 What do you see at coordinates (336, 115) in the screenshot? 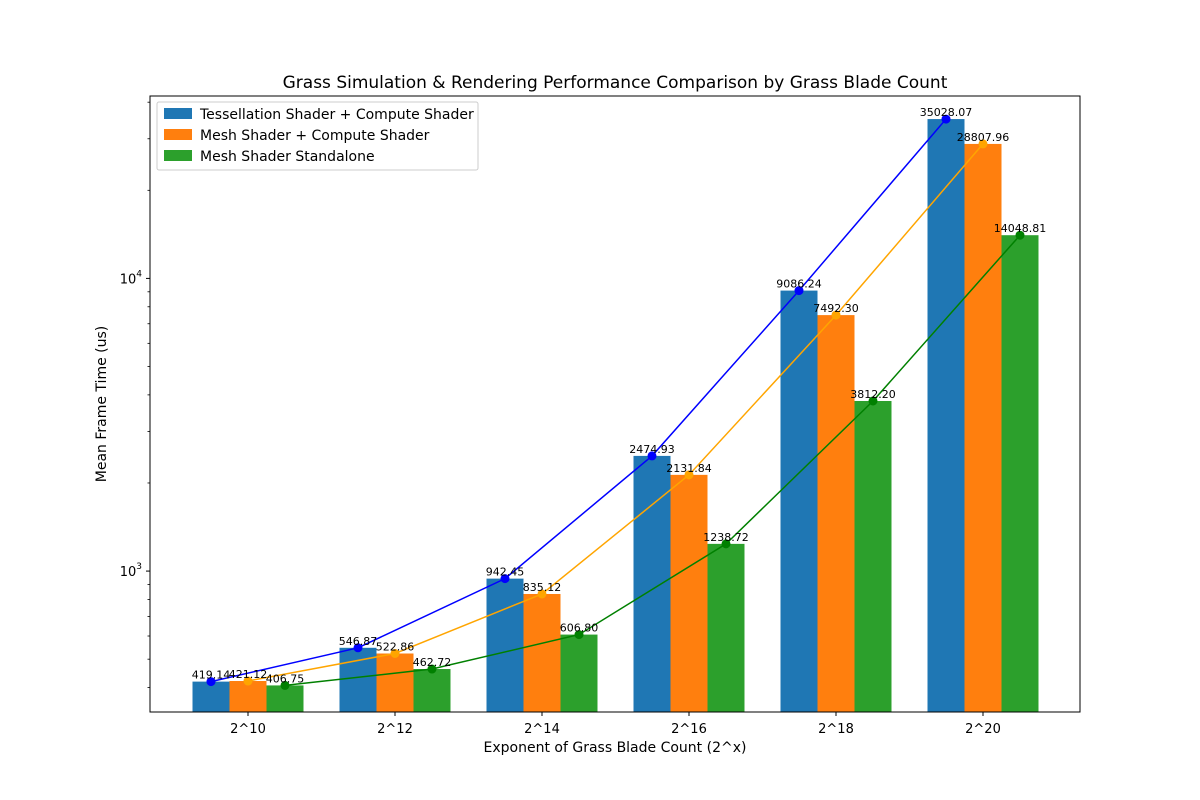
I see `legend-entry: Tessellation Shader + Compute Shader` at bounding box center [336, 115].